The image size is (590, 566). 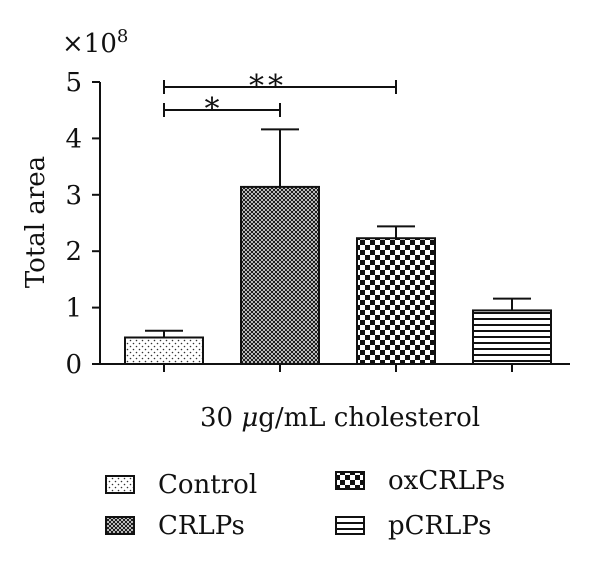 I want to click on y-tick-label: 2, so click(x=73, y=252).